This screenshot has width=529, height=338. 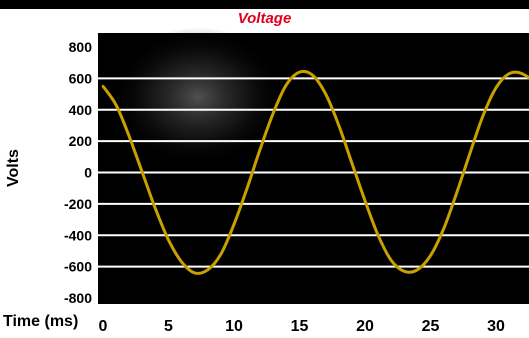 I want to click on x-tick-label: 20, so click(x=365, y=326).